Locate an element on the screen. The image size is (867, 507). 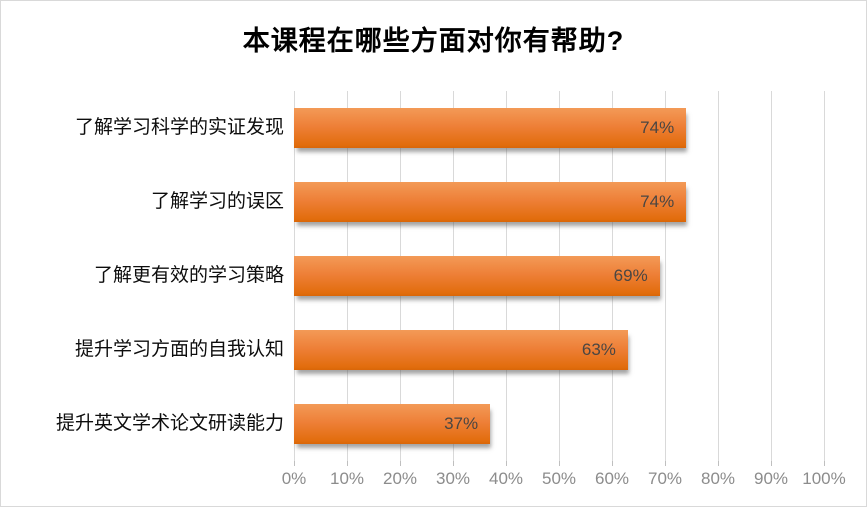
bar: 63% is located at coordinates (461, 350).